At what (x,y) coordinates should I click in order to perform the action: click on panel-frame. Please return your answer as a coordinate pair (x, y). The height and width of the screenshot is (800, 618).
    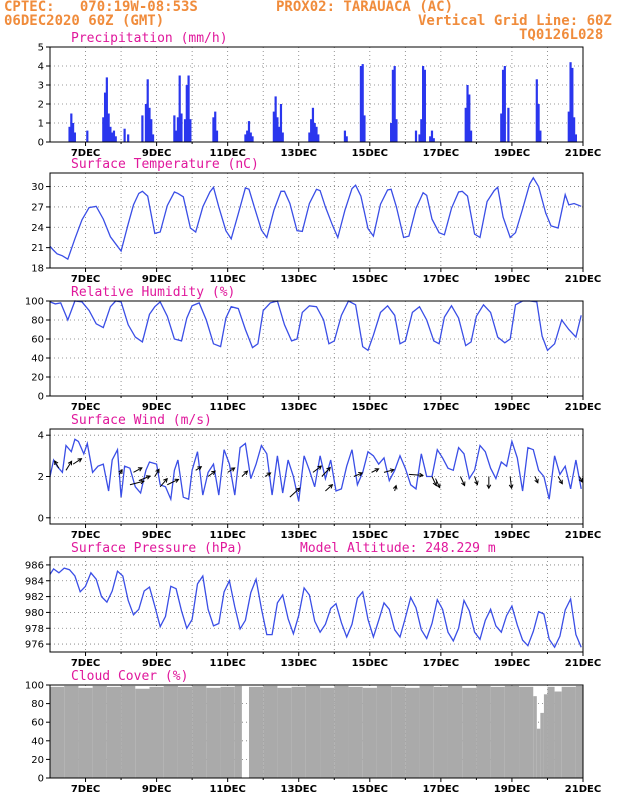
    Looking at the image, I should click on (316, 220).